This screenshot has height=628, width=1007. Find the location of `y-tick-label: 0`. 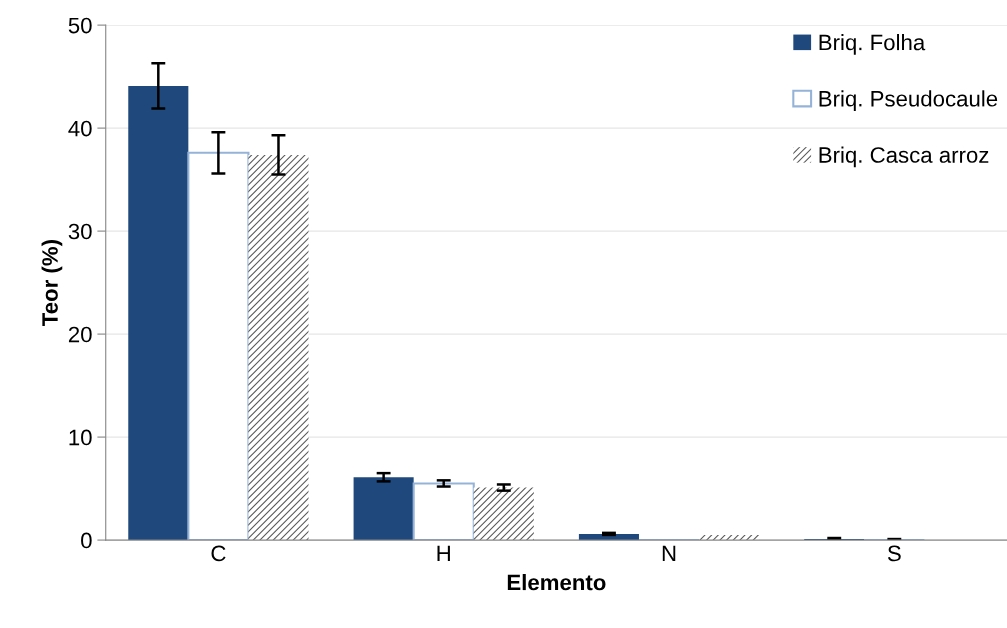

y-tick-label: 0 is located at coordinates (86, 540).